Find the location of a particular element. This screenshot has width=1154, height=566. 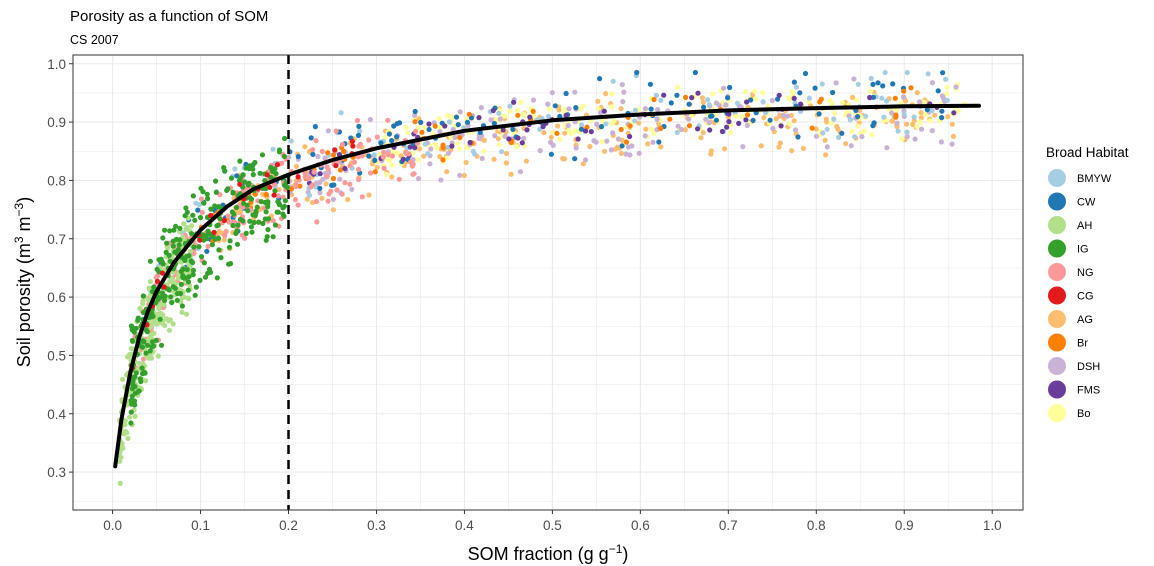

legend-item-ng: NG is located at coordinates (1071, 272).